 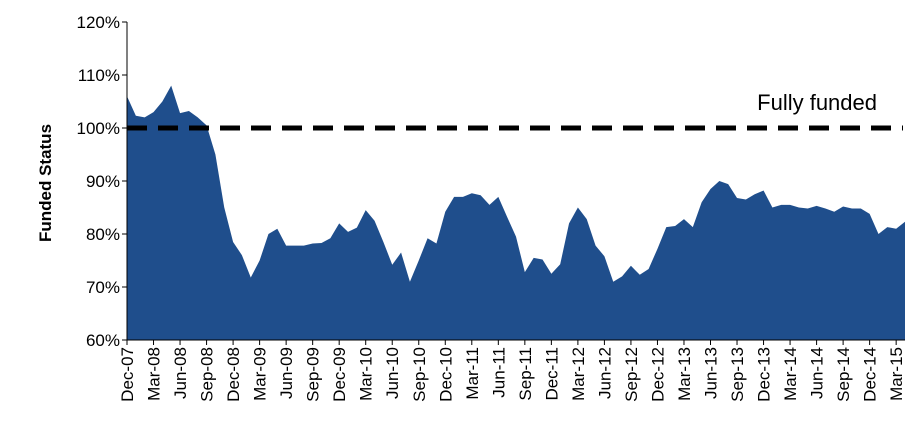 I want to click on y-tick-label: 110%, so click(x=99, y=75).